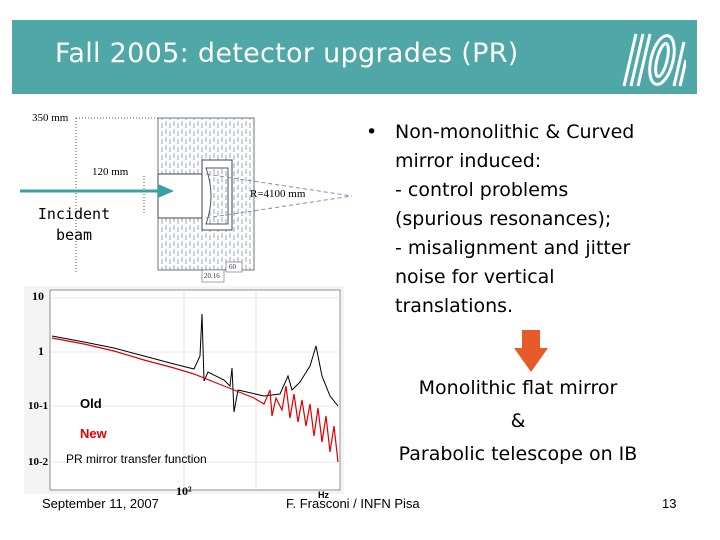  I want to click on bullet-line-6: noise for vertical, so click(475, 277).